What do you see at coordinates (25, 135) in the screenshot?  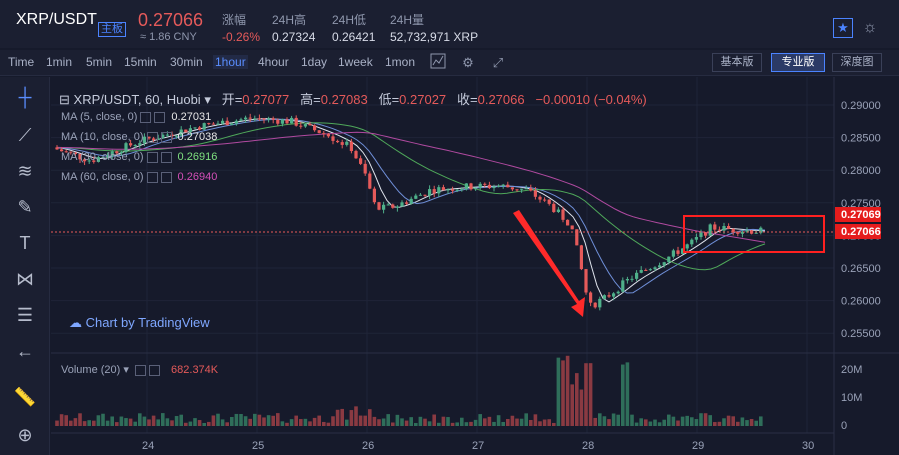 I see `trendline-icon: ⟋` at bounding box center [25, 135].